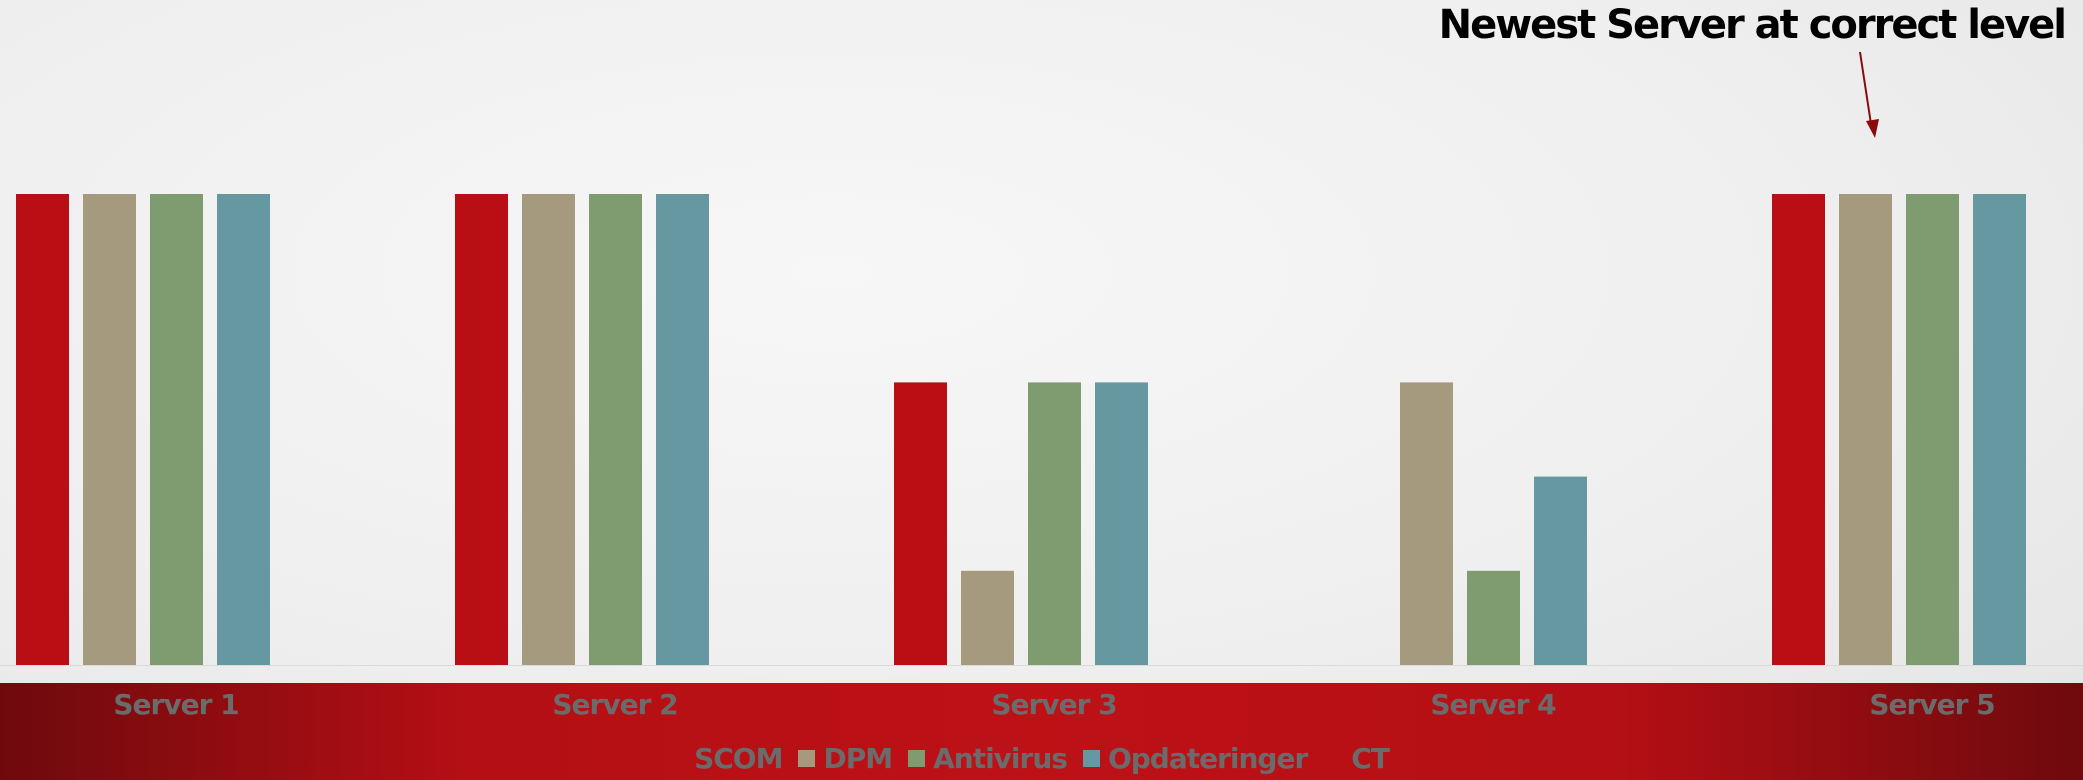 This screenshot has width=2083, height=780. Describe the element at coordinates (1560, 570) in the screenshot. I see `bar-server-4-opdateringer` at that location.